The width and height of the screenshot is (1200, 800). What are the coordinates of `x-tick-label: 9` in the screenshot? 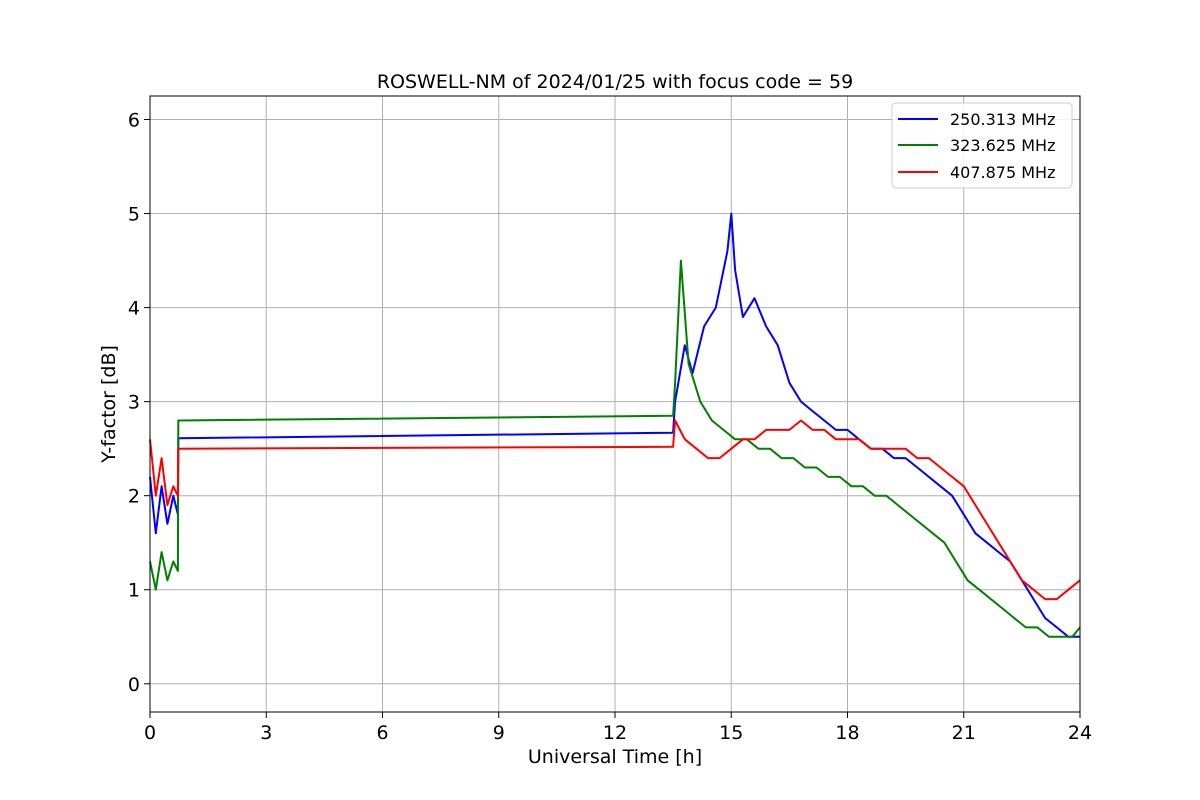 It's located at (499, 733).